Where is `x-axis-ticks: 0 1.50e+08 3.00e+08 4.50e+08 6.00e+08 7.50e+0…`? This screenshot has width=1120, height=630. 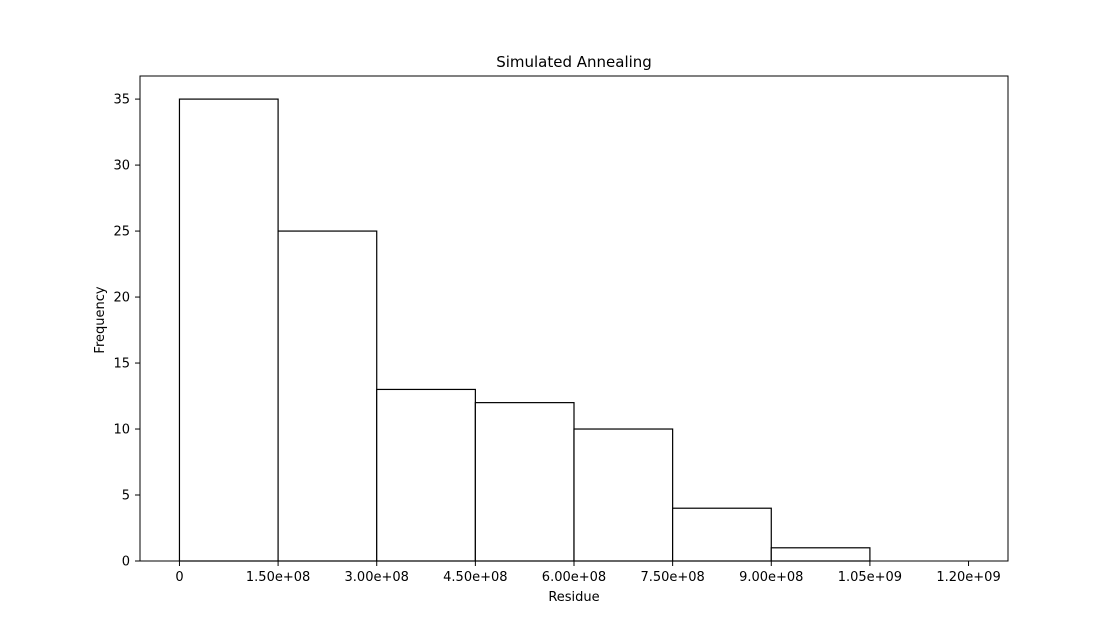 x-axis-ticks: 0 1.50e+08 3.00e+08 4.50e+08 6.00e+08 7.50e+0… is located at coordinates (588, 573).